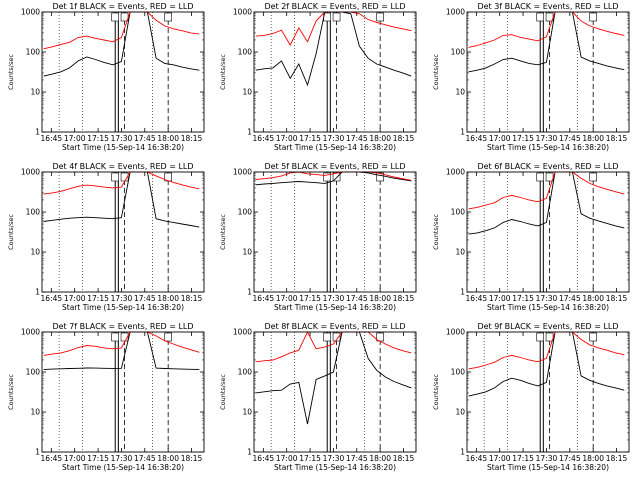  I want to click on panel-title: Det 9f BLACK = Events, RED = LLD, so click(547, 326).